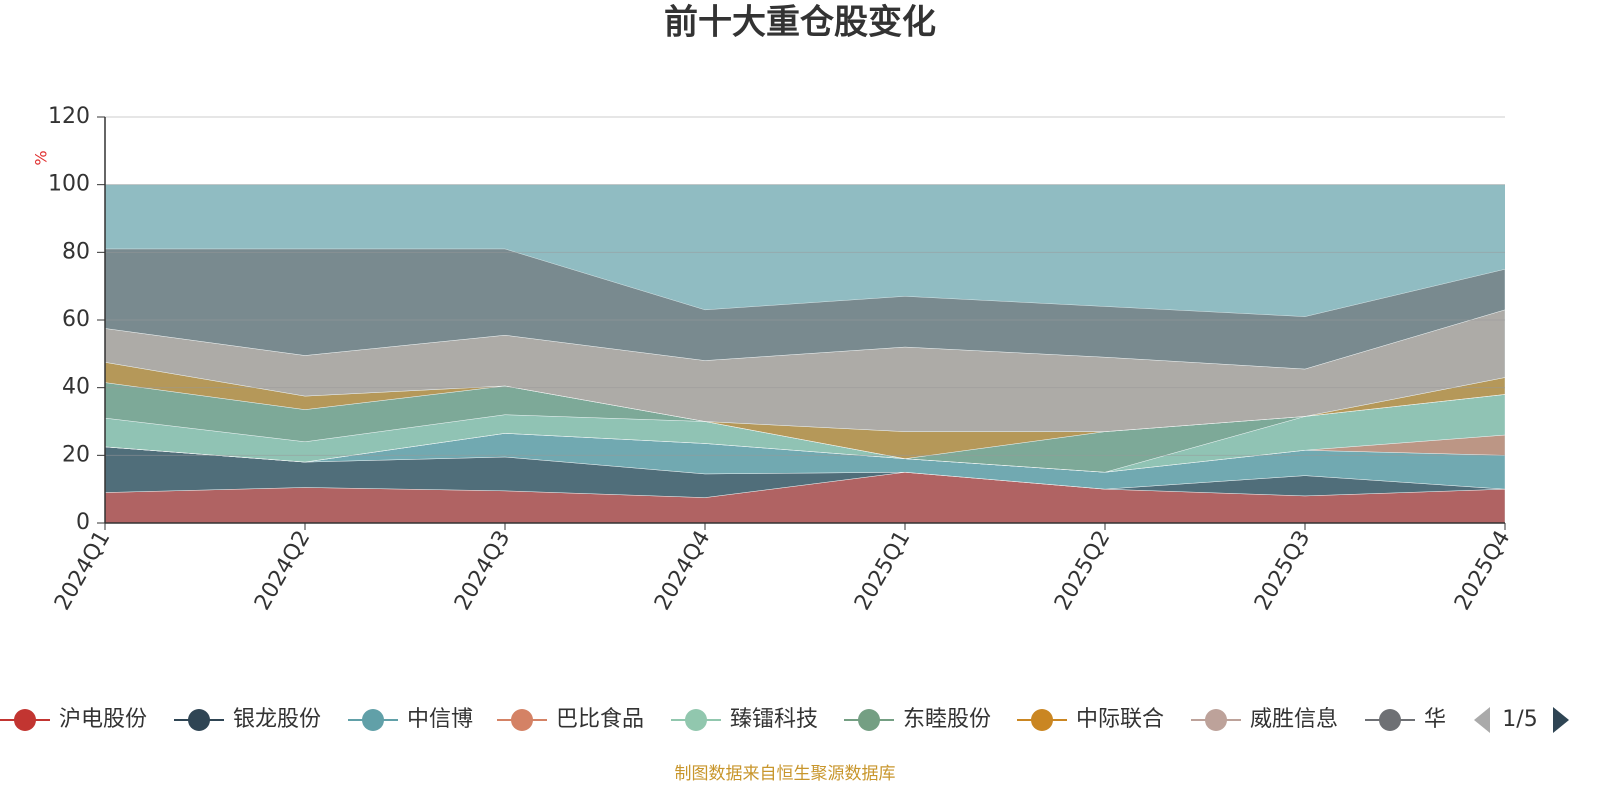 The height and width of the screenshot is (800, 1600). Describe the element at coordinates (76, 251) in the screenshot. I see `y-tick-label: 80` at that location.